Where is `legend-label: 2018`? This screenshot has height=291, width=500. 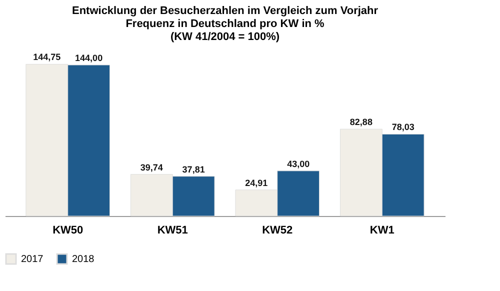 legend-label: 2018 is located at coordinates (83, 259).